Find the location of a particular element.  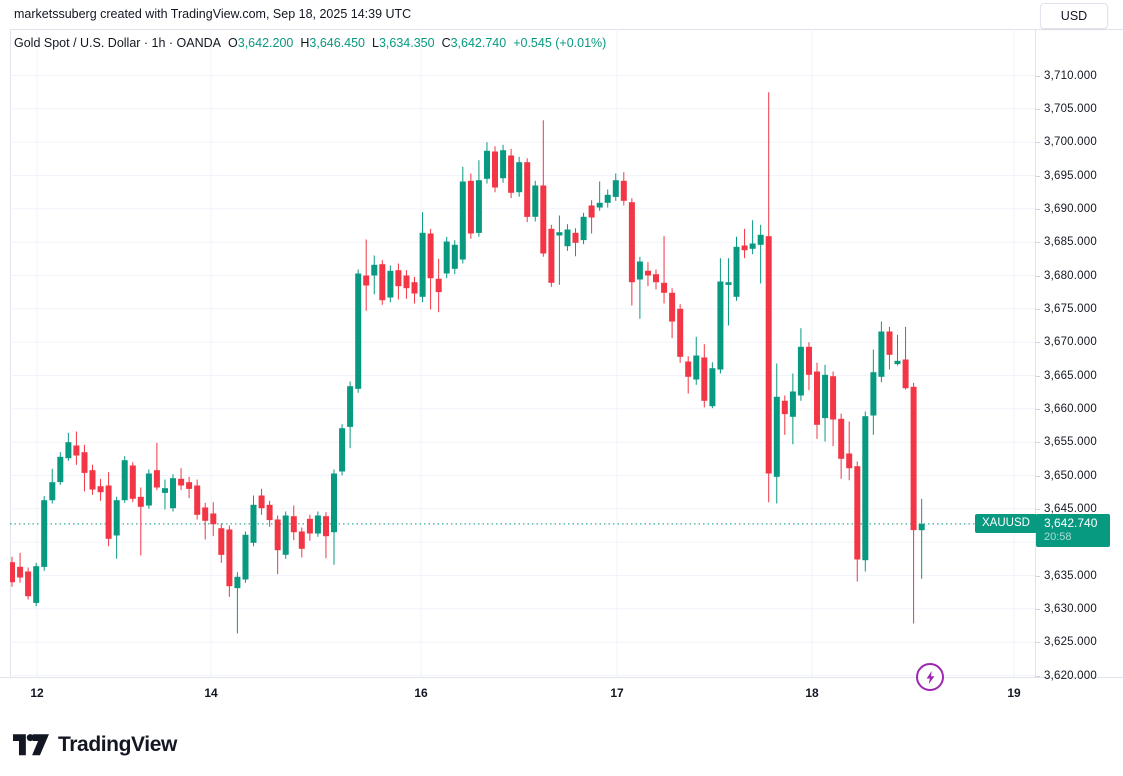

price-axis-label: 3,680.000 is located at coordinates (1070, 275).